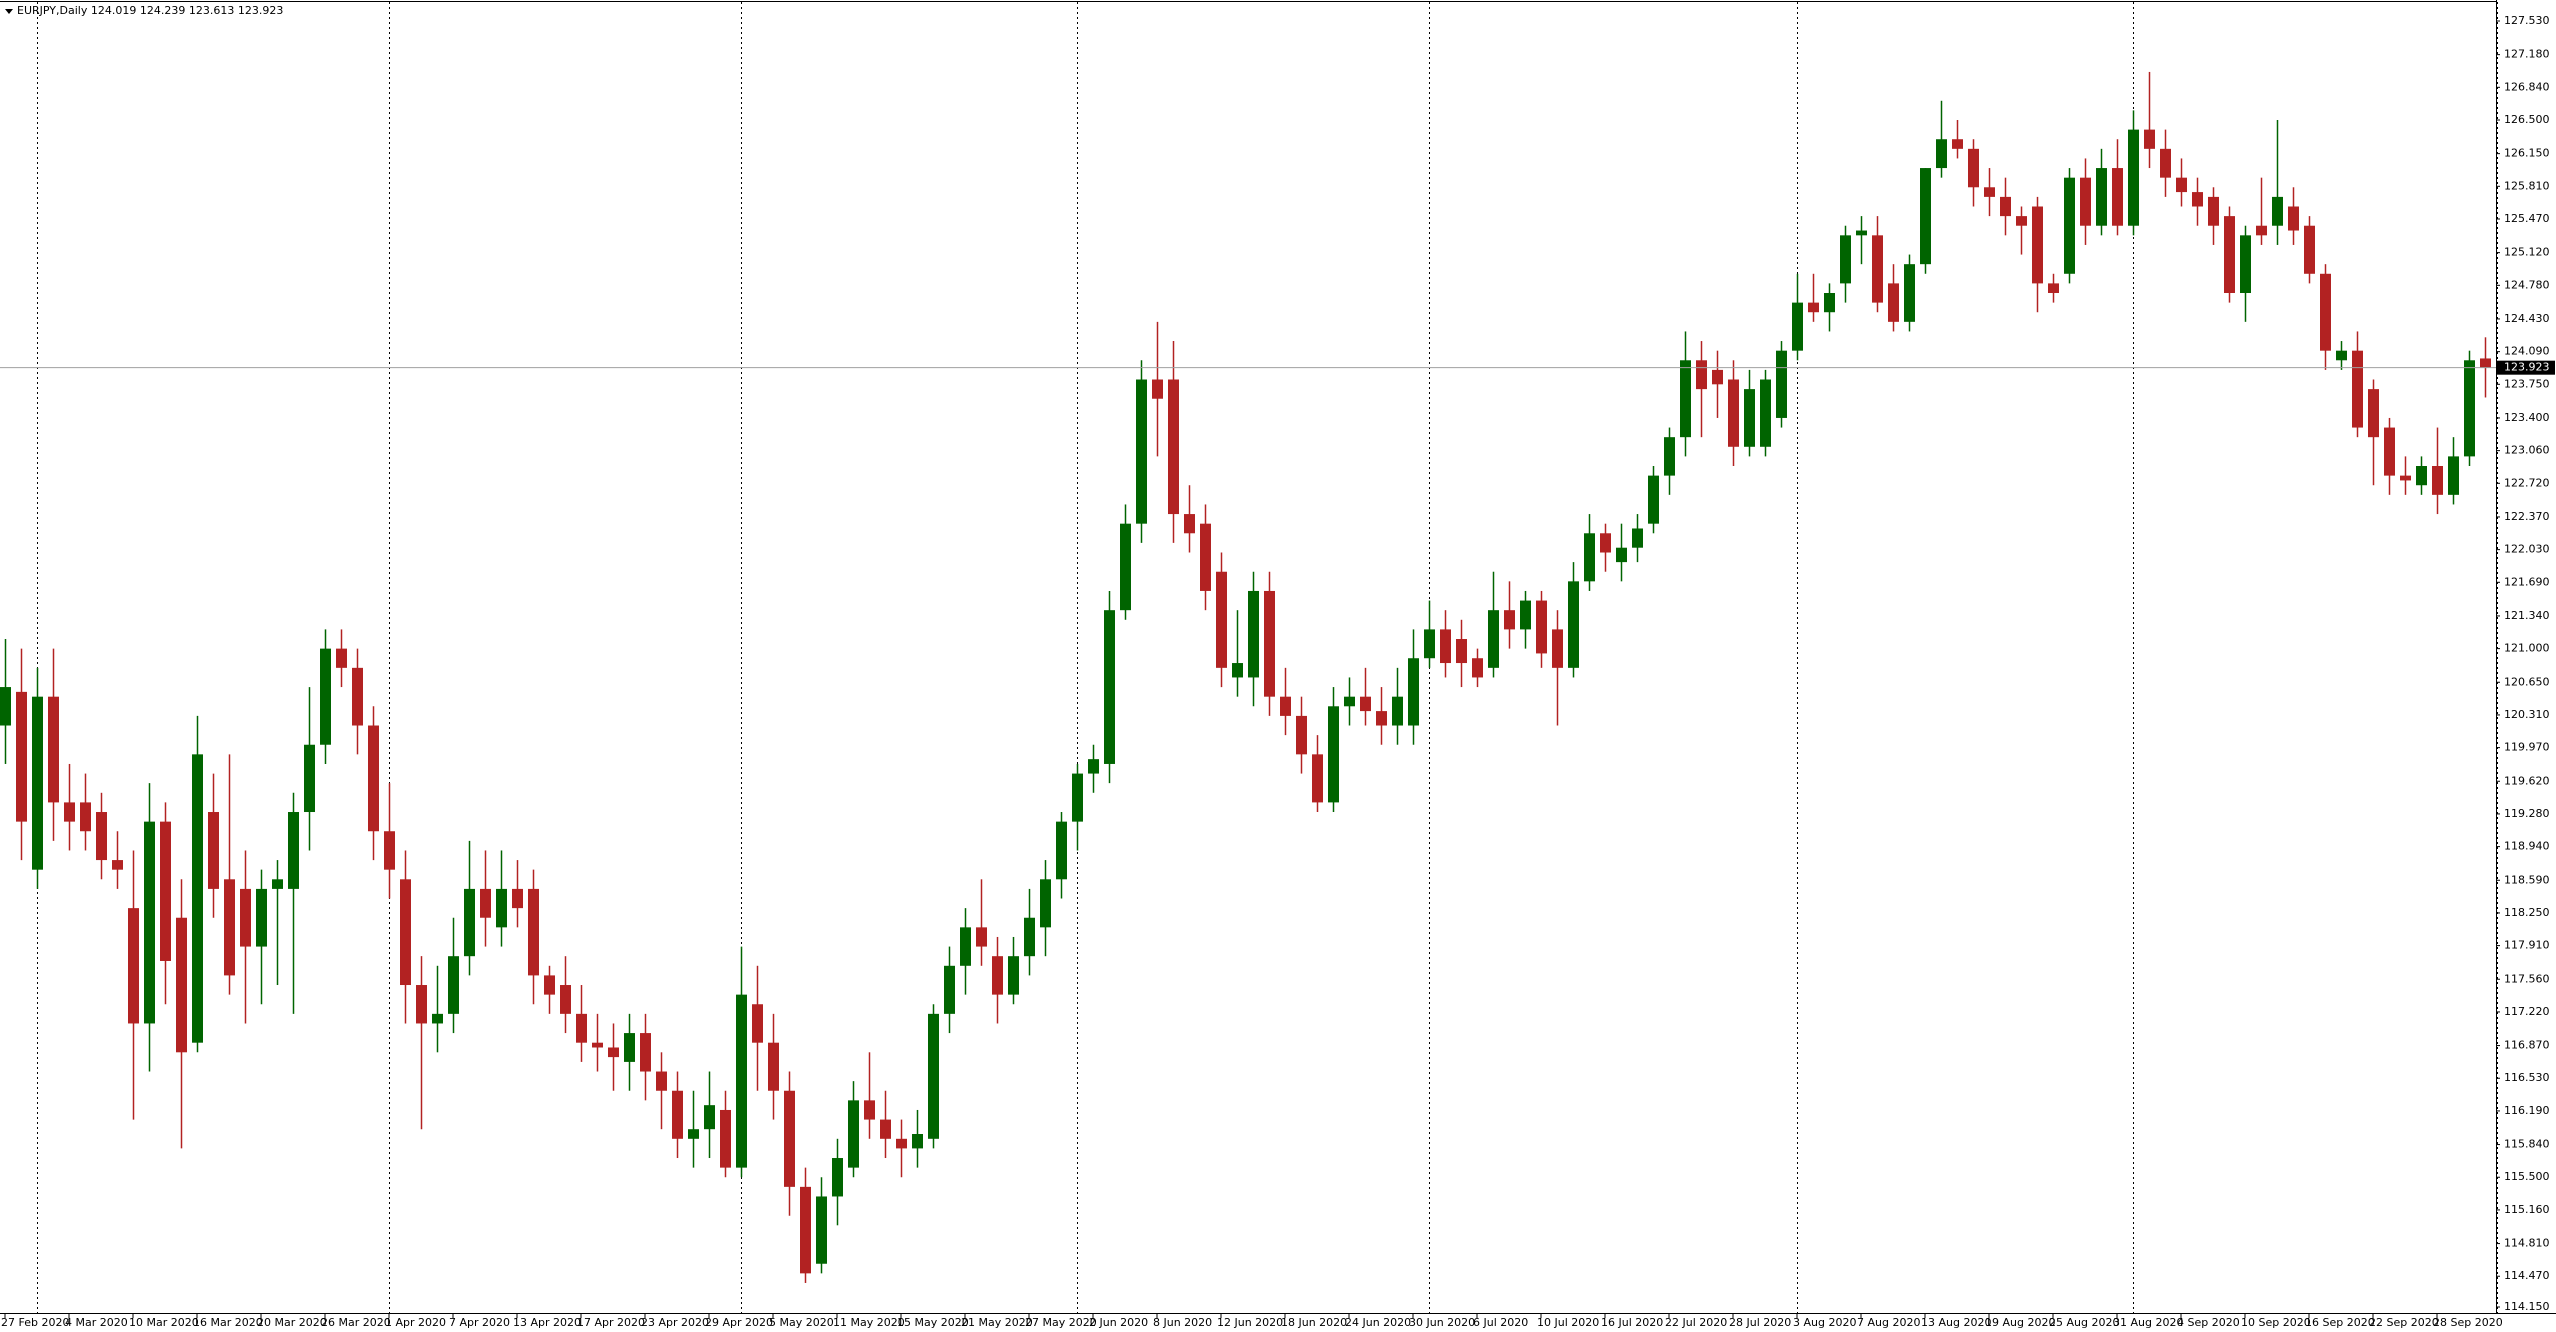 The height and width of the screenshot is (1332, 2556). What do you see at coordinates (96, 1322) in the screenshot?
I see `x-tick-label: 4 Mar 2020` at bounding box center [96, 1322].